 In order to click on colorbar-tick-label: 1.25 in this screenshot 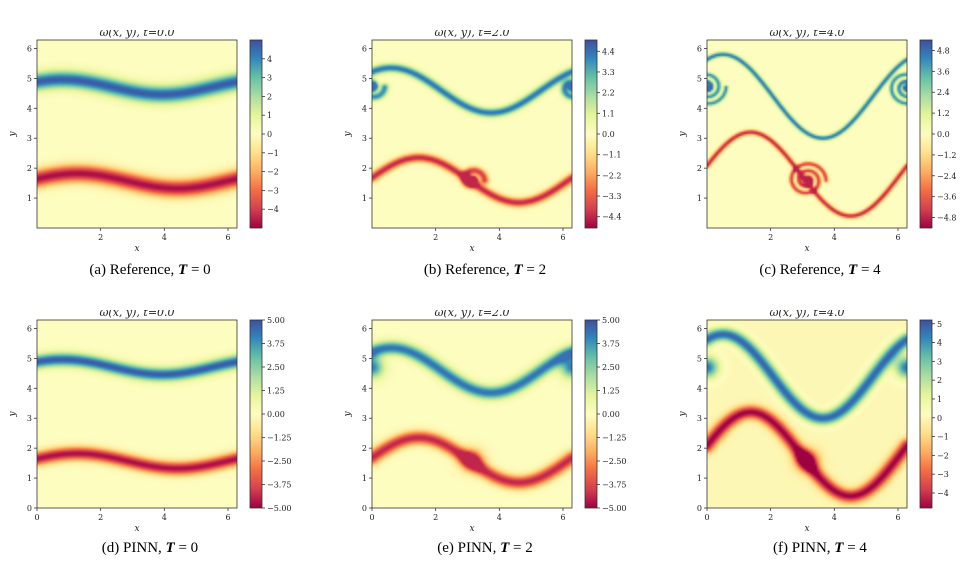, I will do `click(276, 391)`.